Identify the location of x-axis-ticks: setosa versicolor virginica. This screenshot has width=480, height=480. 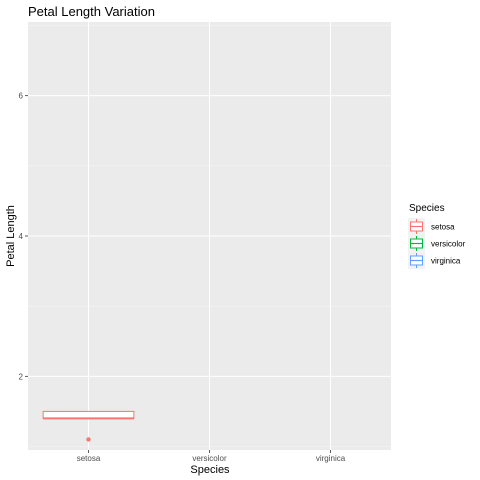
(211, 456).